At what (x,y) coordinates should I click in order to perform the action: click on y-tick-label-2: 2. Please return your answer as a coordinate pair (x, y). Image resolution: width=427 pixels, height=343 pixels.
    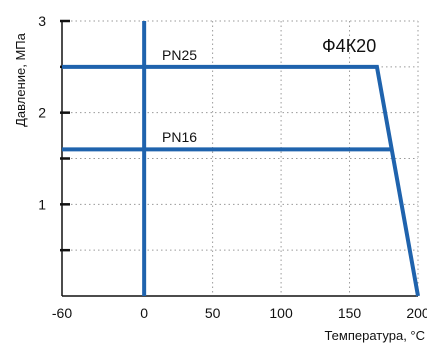
    Looking at the image, I should click on (42, 113).